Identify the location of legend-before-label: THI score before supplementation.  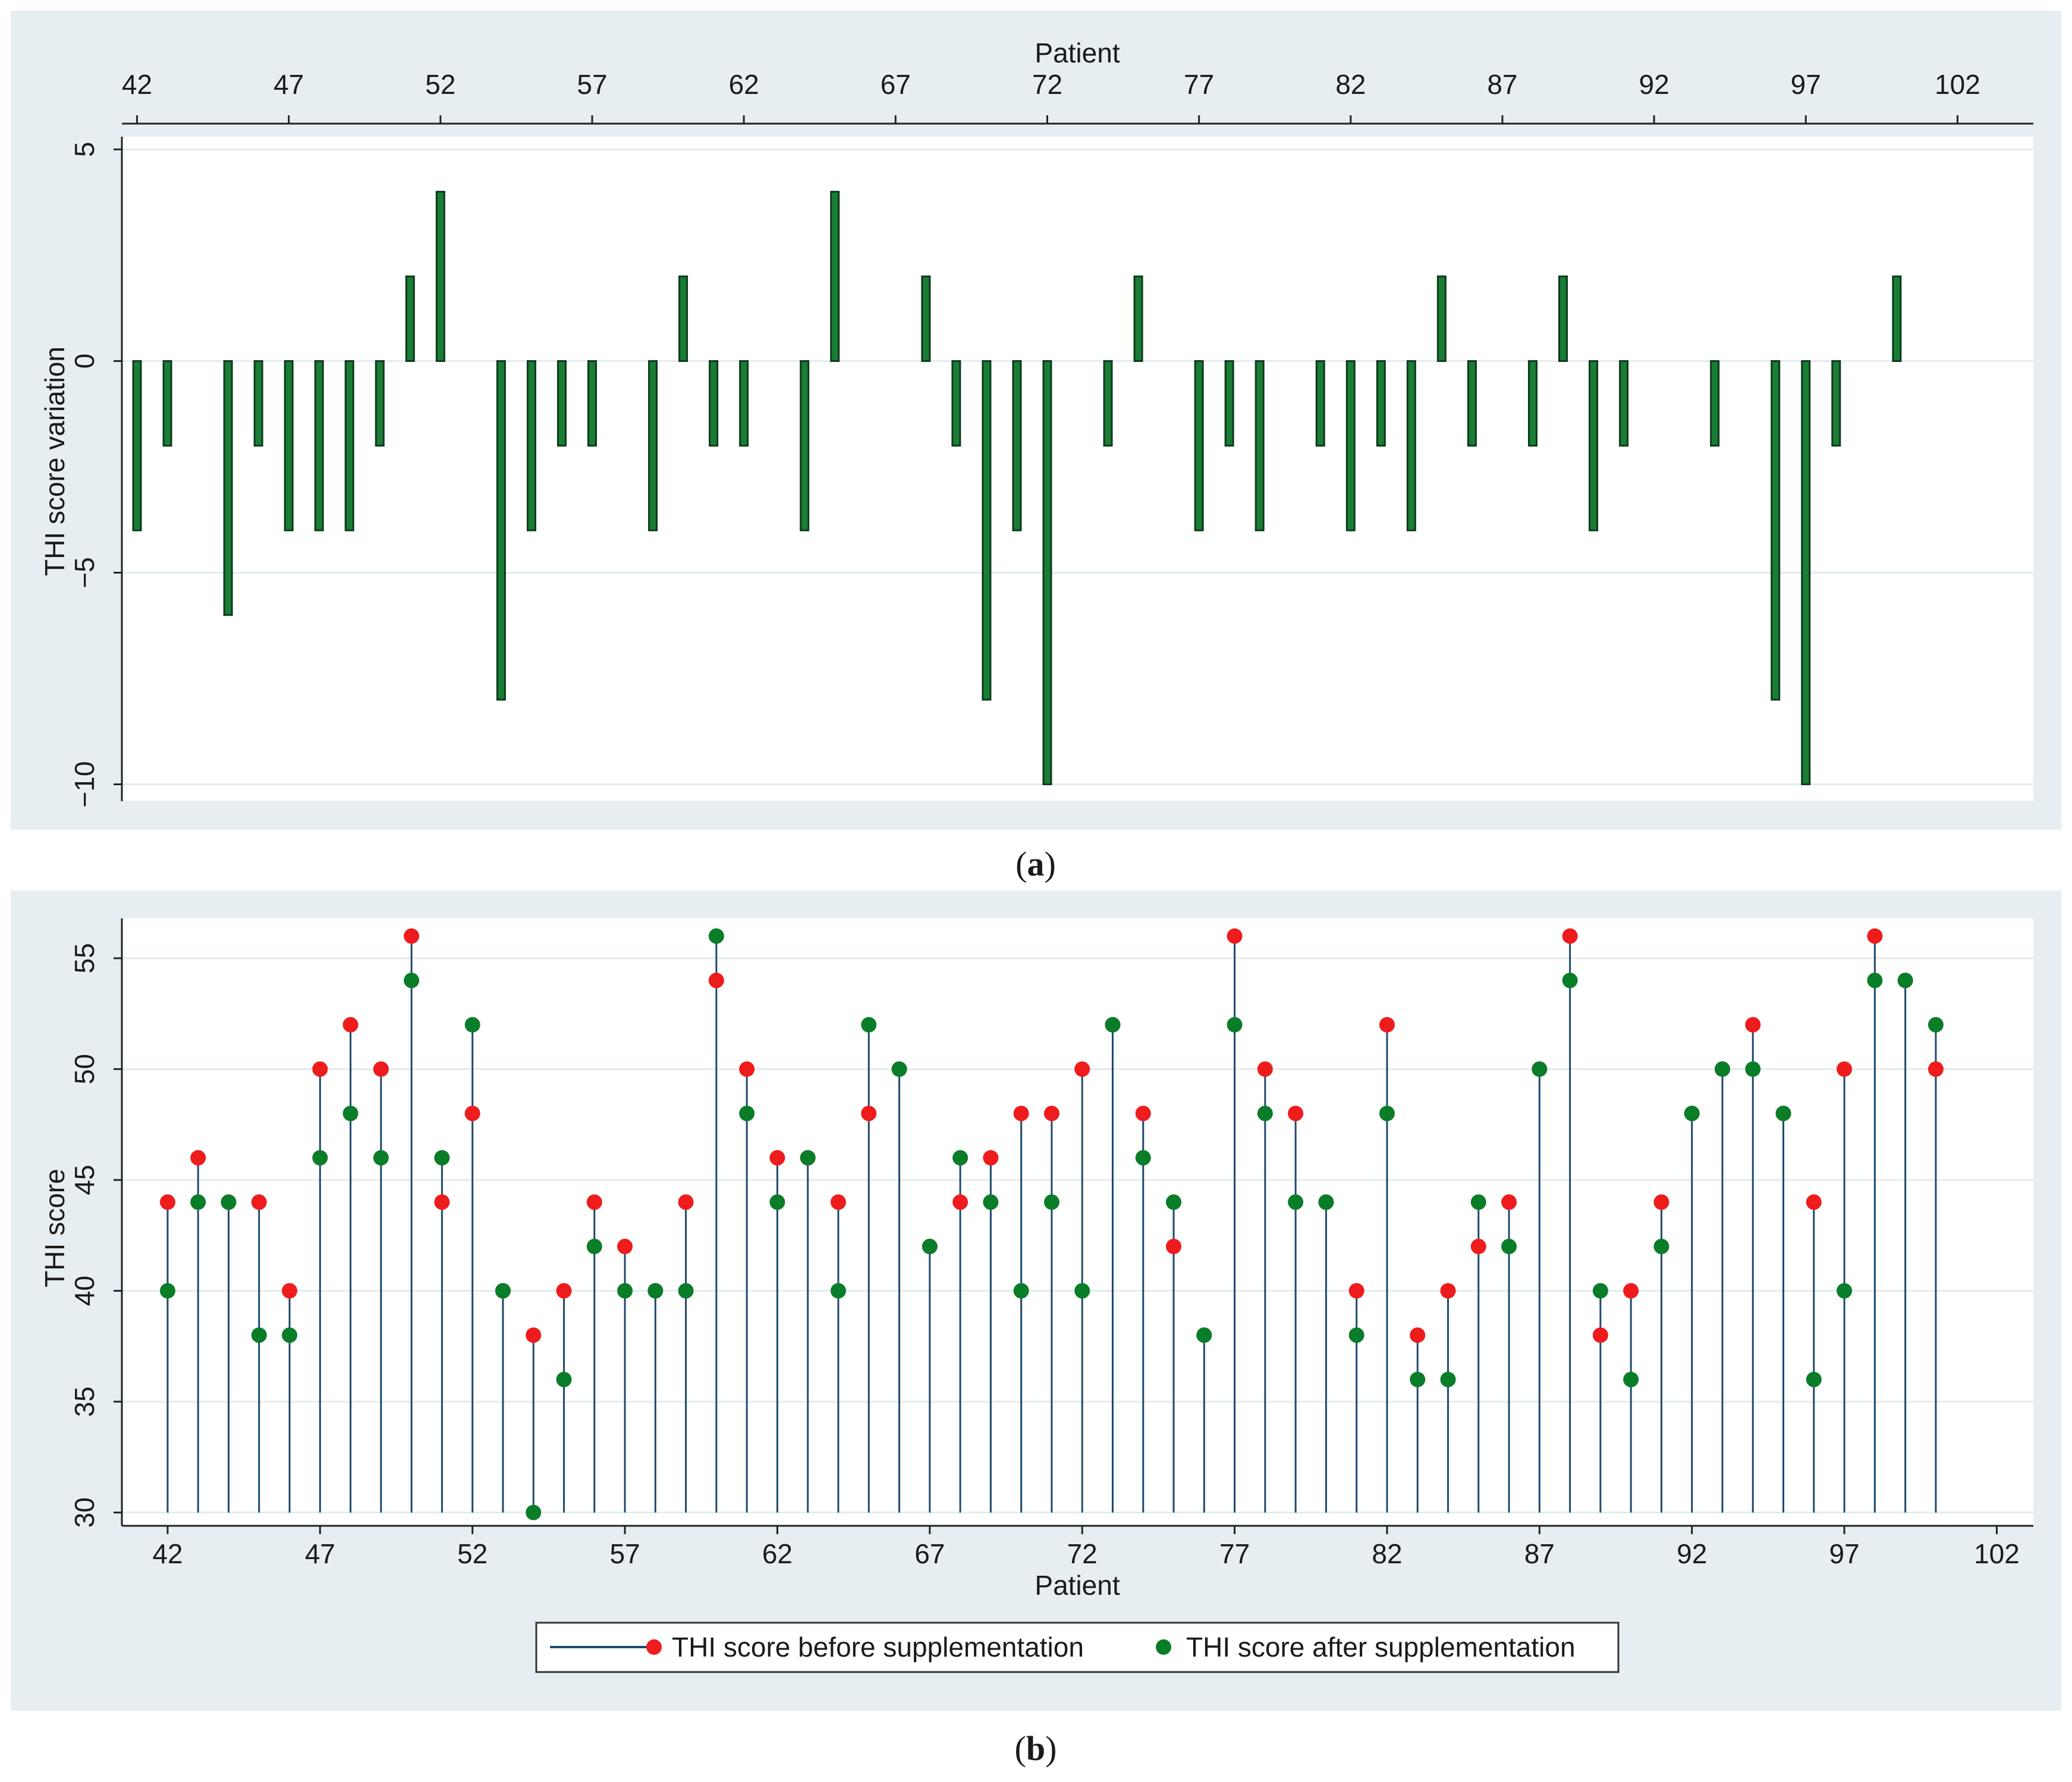
(878, 1648).